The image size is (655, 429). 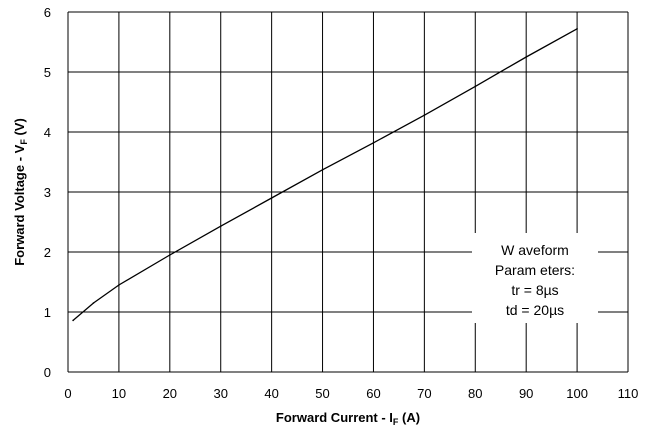 What do you see at coordinates (47, 132) in the screenshot?
I see `y-tick-label: 4` at bounding box center [47, 132].